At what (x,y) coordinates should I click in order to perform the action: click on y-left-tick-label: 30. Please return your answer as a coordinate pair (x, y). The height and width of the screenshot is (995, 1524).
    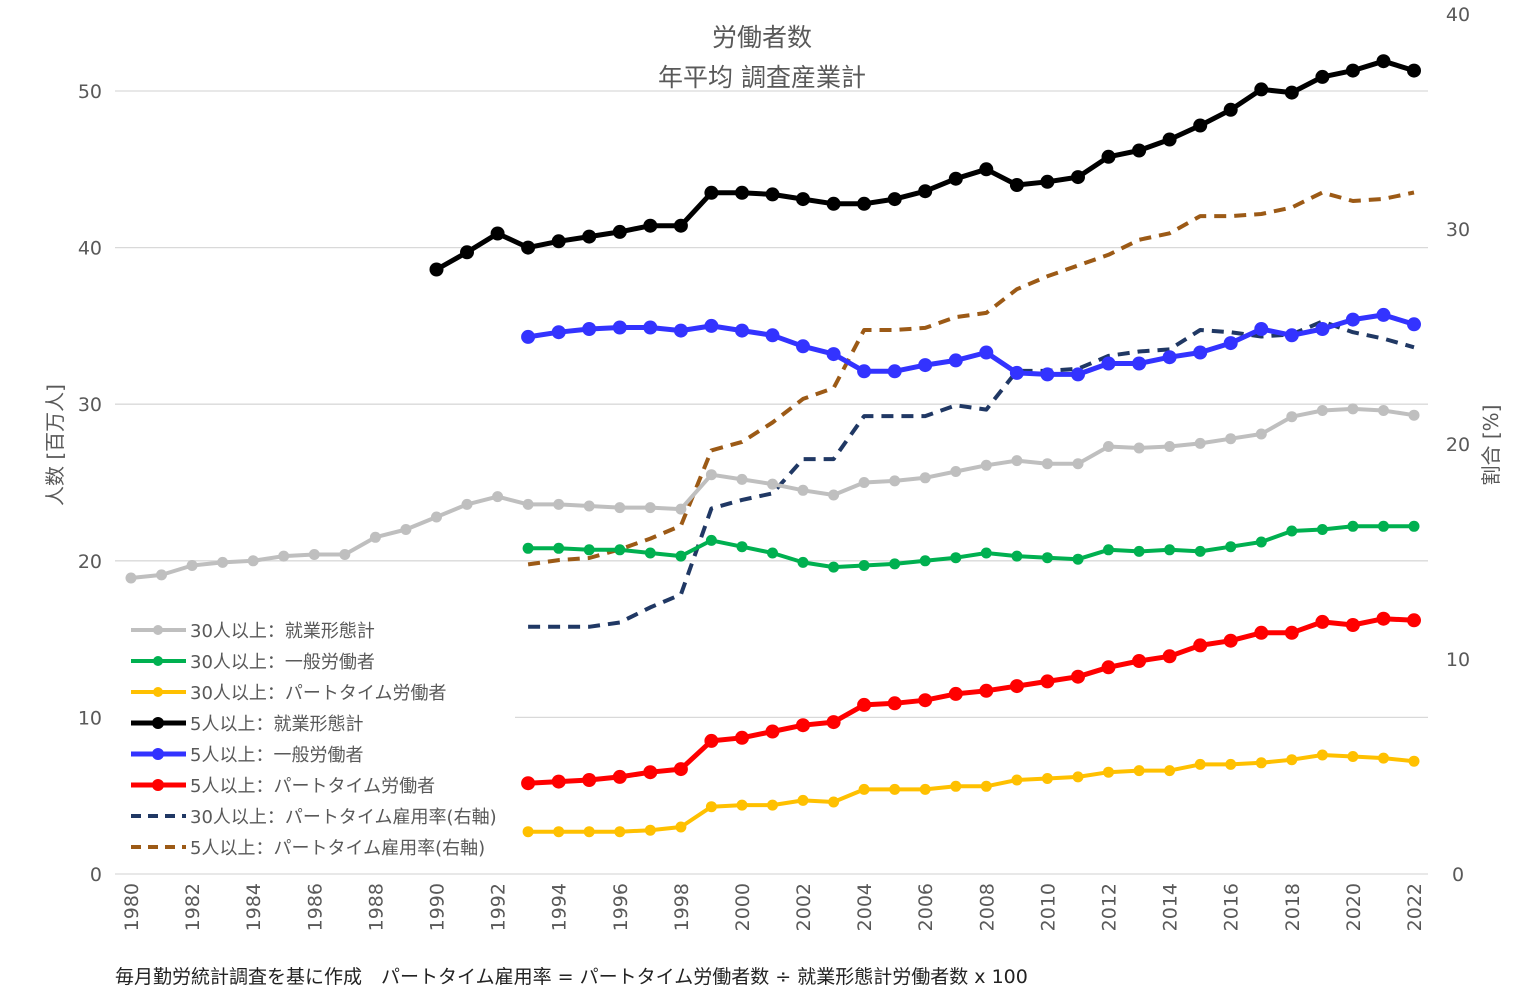
    Looking at the image, I should click on (90, 405).